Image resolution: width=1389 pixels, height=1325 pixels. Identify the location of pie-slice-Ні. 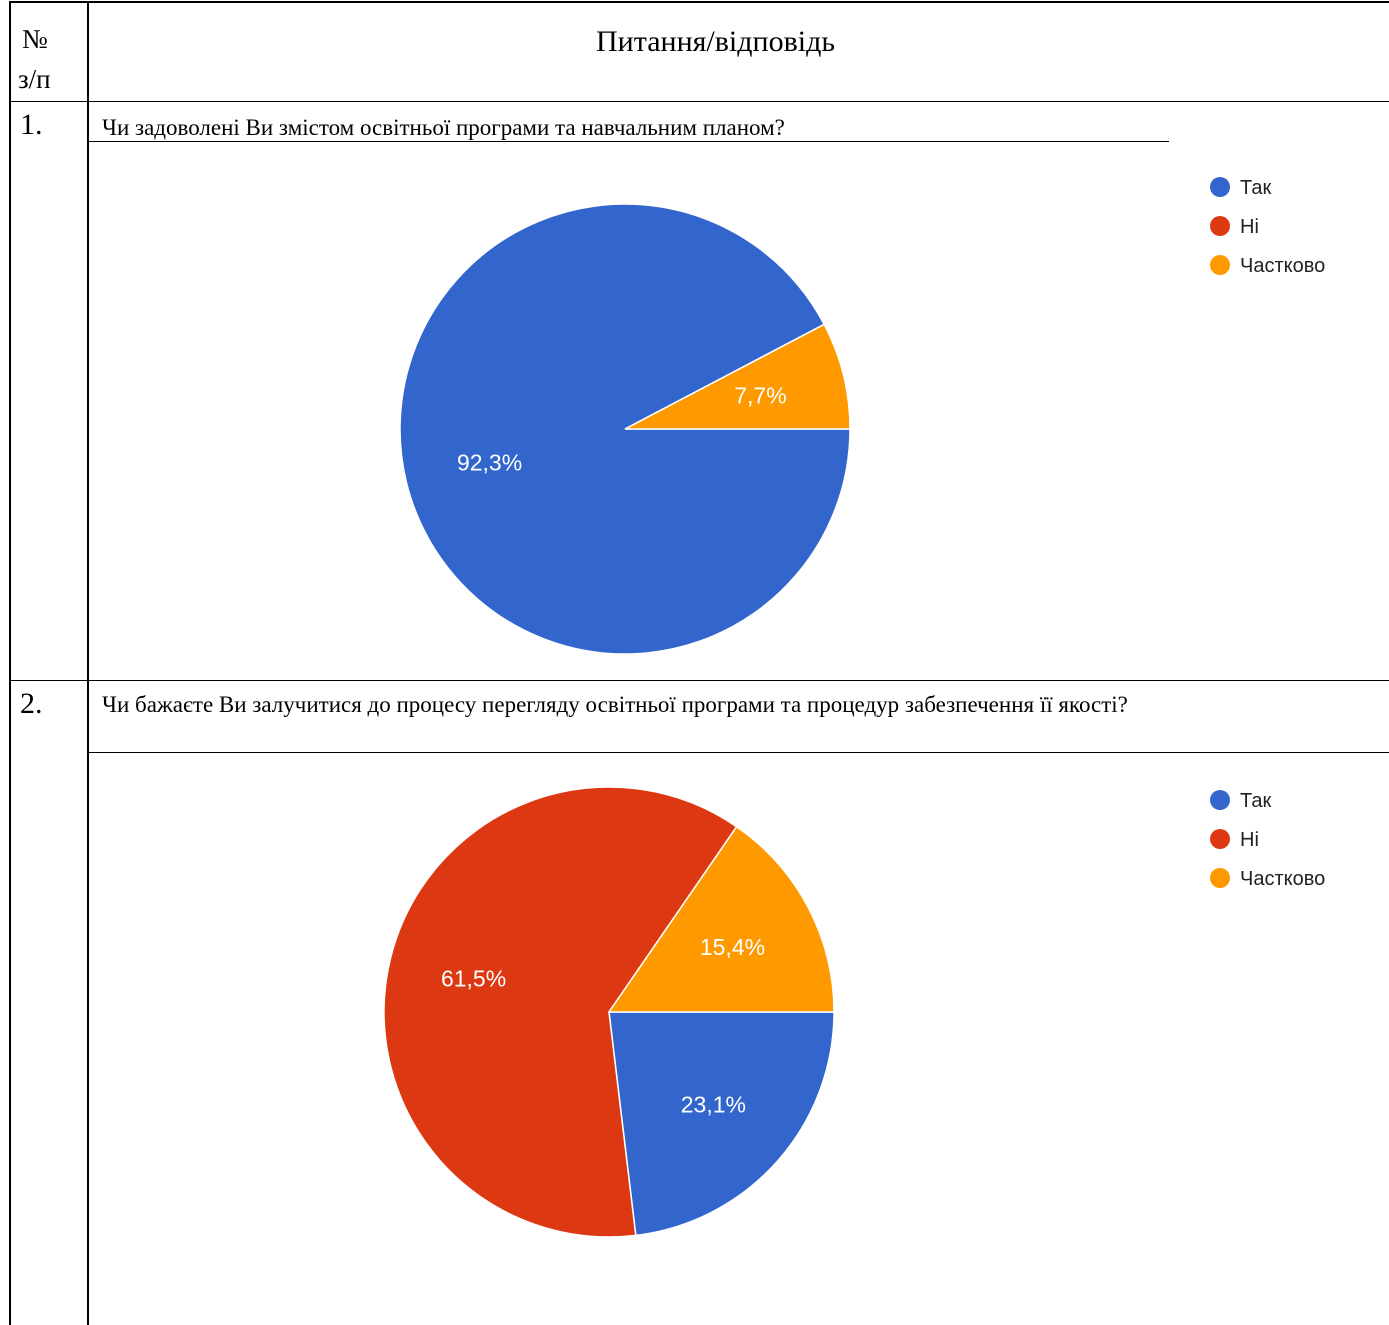
(560, 1012).